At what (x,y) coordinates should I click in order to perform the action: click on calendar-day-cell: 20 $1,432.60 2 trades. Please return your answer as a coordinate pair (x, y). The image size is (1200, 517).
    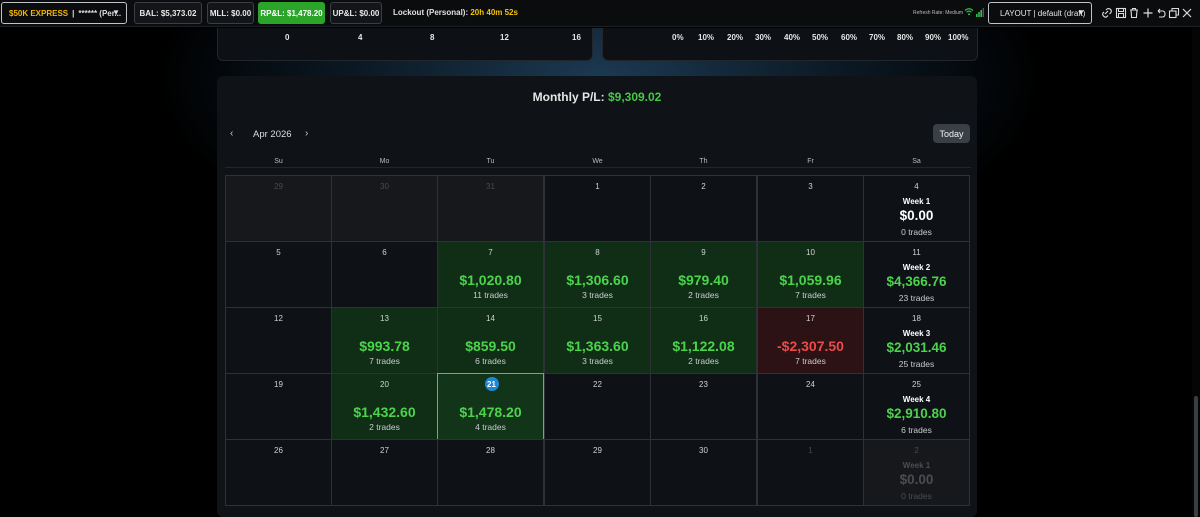
    Looking at the image, I should click on (384, 406).